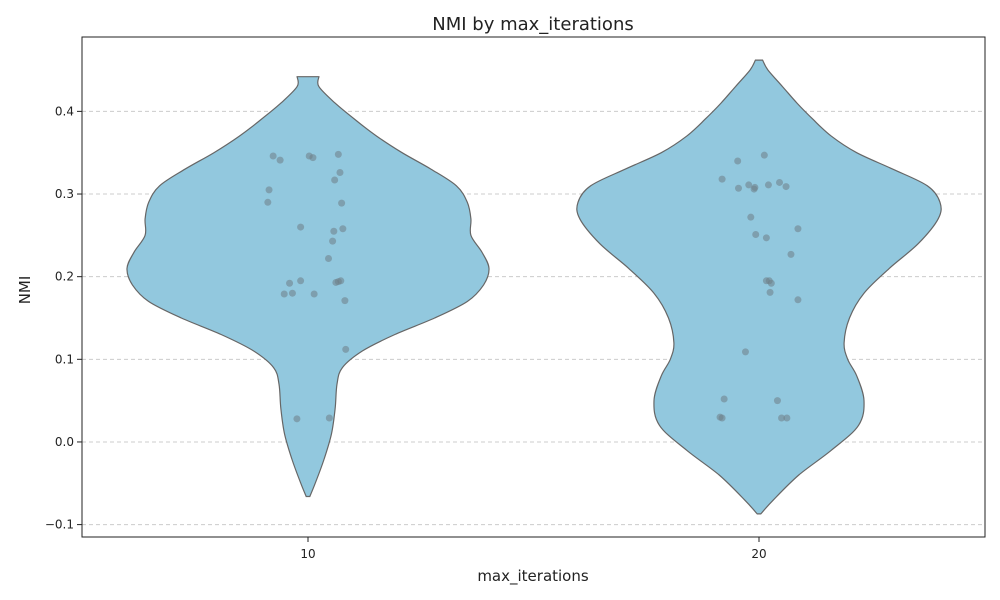  I want to click on y-tick-label: 0.0, so click(64, 442).